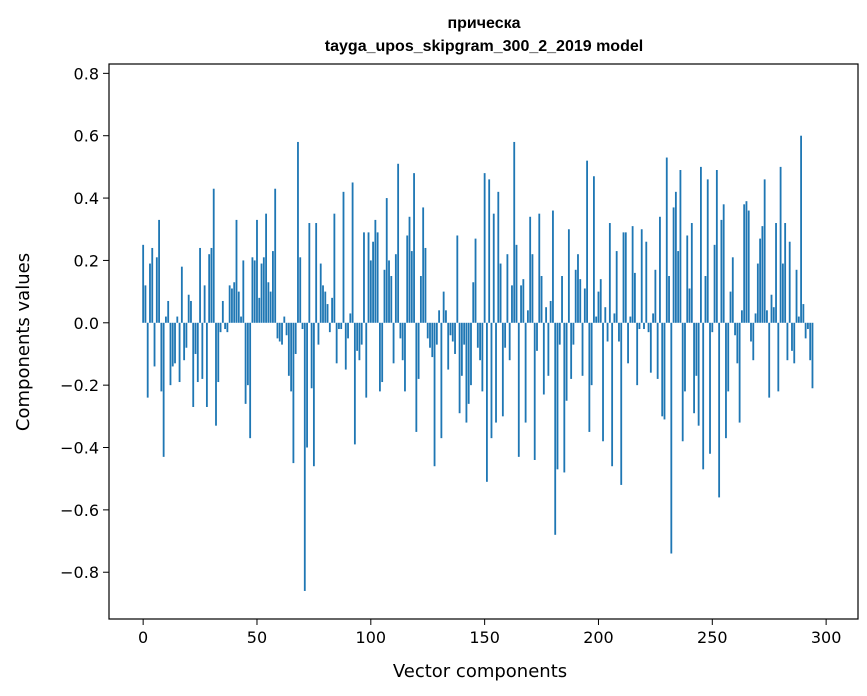 This screenshot has width=867, height=696. Describe the element at coordinates (712, 637) in the screenshot. I see `x-tick-label: 250` at that location.